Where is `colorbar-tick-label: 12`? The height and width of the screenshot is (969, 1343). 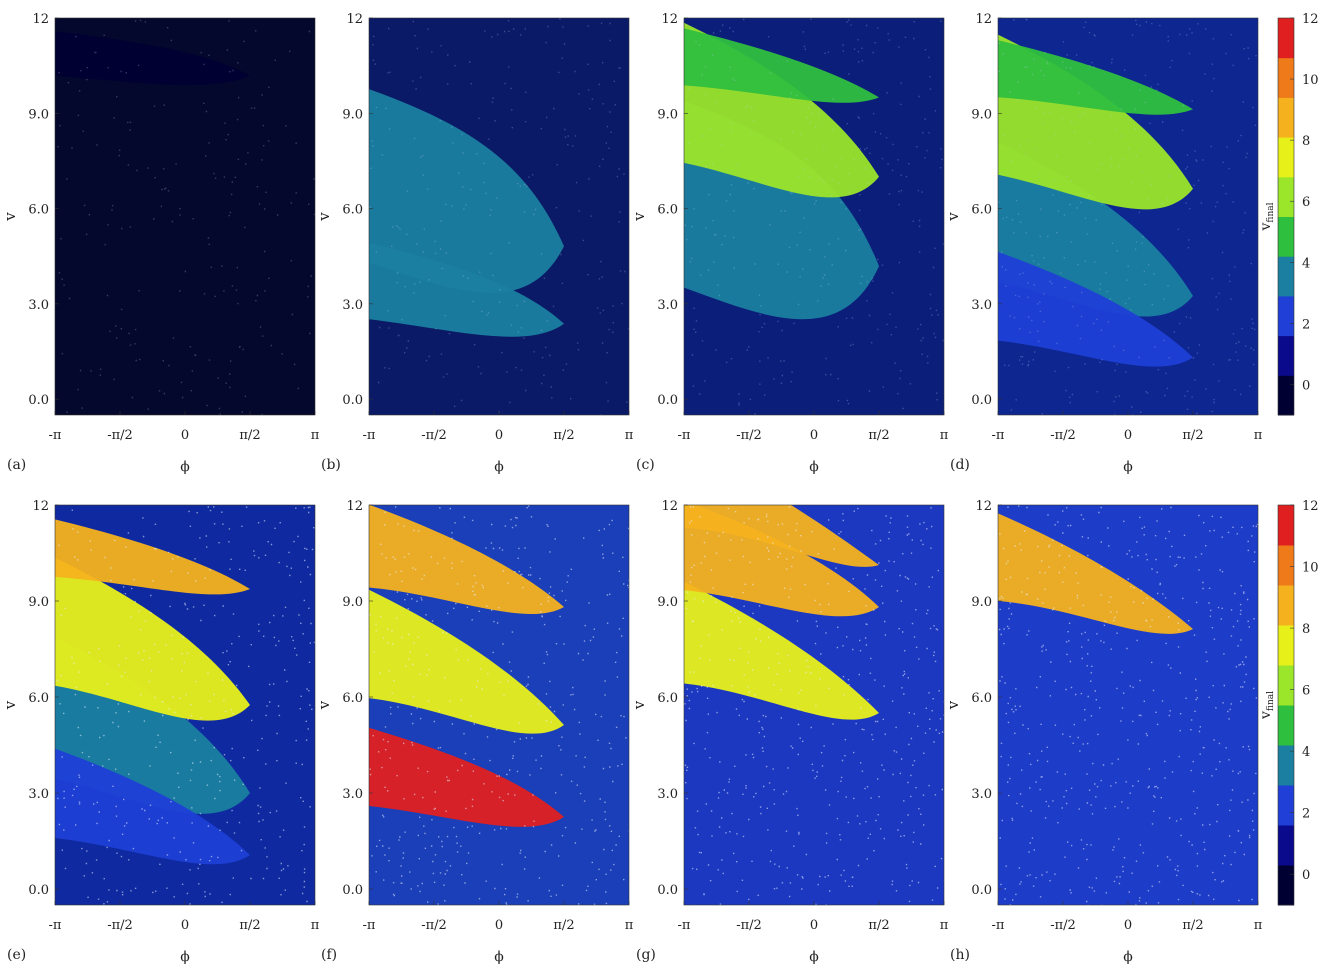 colorbar-tick-label: 12 is located at coordinates (1310, 506).